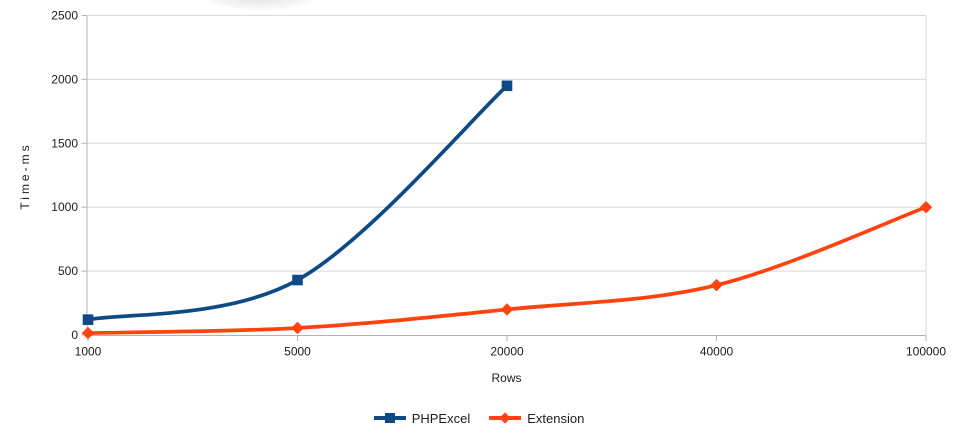 This screenshot has width=957, height=433. Describe the element at coordinates (926, 352) in the screenshot. I see `x-tick-label: 100000` at that location.